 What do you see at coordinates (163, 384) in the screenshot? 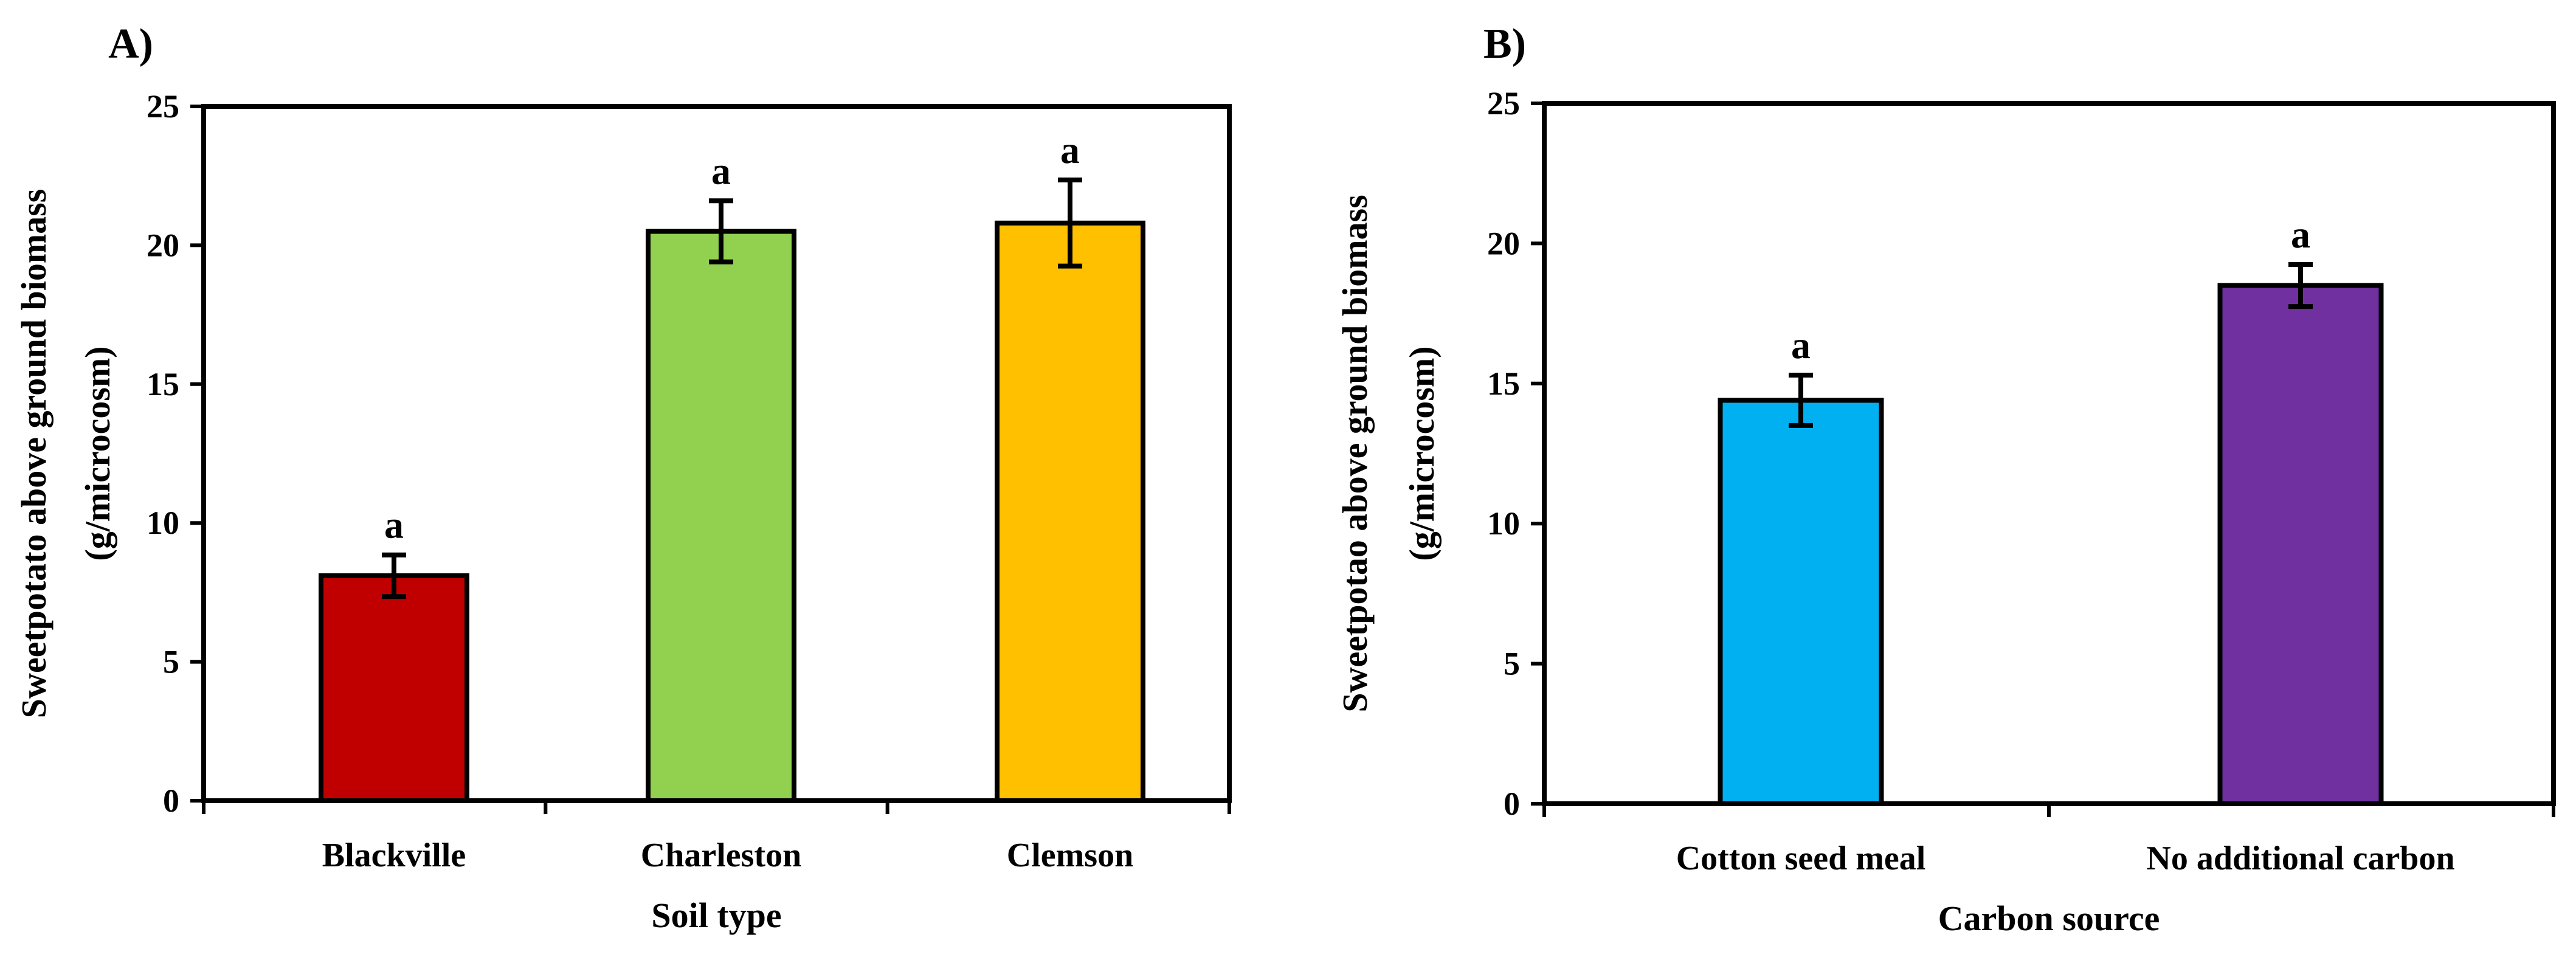
I see `y-tick-label-a-3: 15` at bounding box center [163, 384].